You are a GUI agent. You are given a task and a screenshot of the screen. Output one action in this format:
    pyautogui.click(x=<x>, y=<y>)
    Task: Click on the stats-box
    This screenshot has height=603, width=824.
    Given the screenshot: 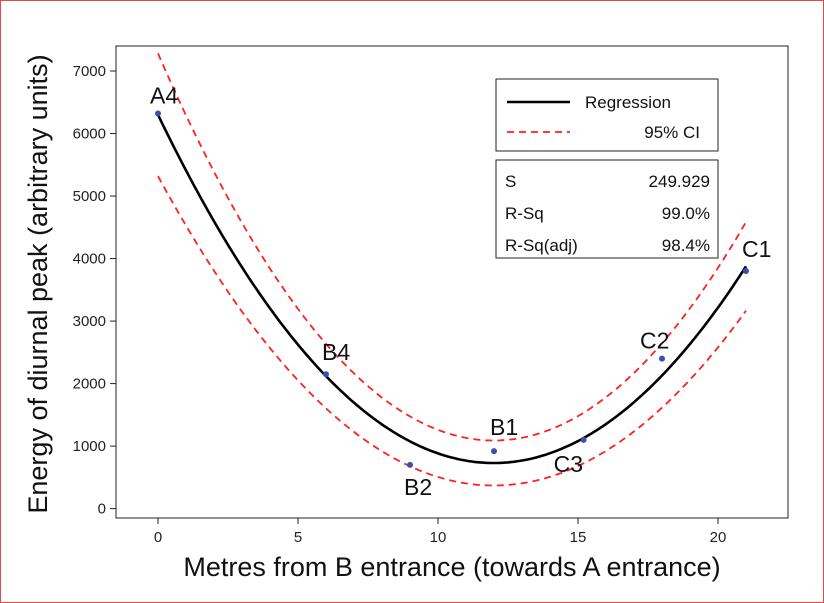 What is the action you would take?
    pyautogui.click(x=607, y=209)
    